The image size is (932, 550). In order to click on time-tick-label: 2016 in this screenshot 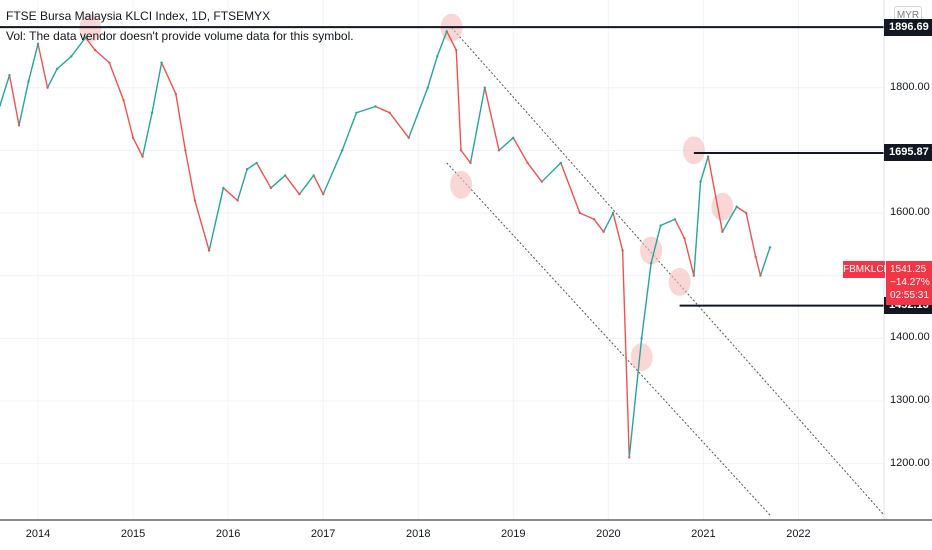, I will do `click(228, 534)`.